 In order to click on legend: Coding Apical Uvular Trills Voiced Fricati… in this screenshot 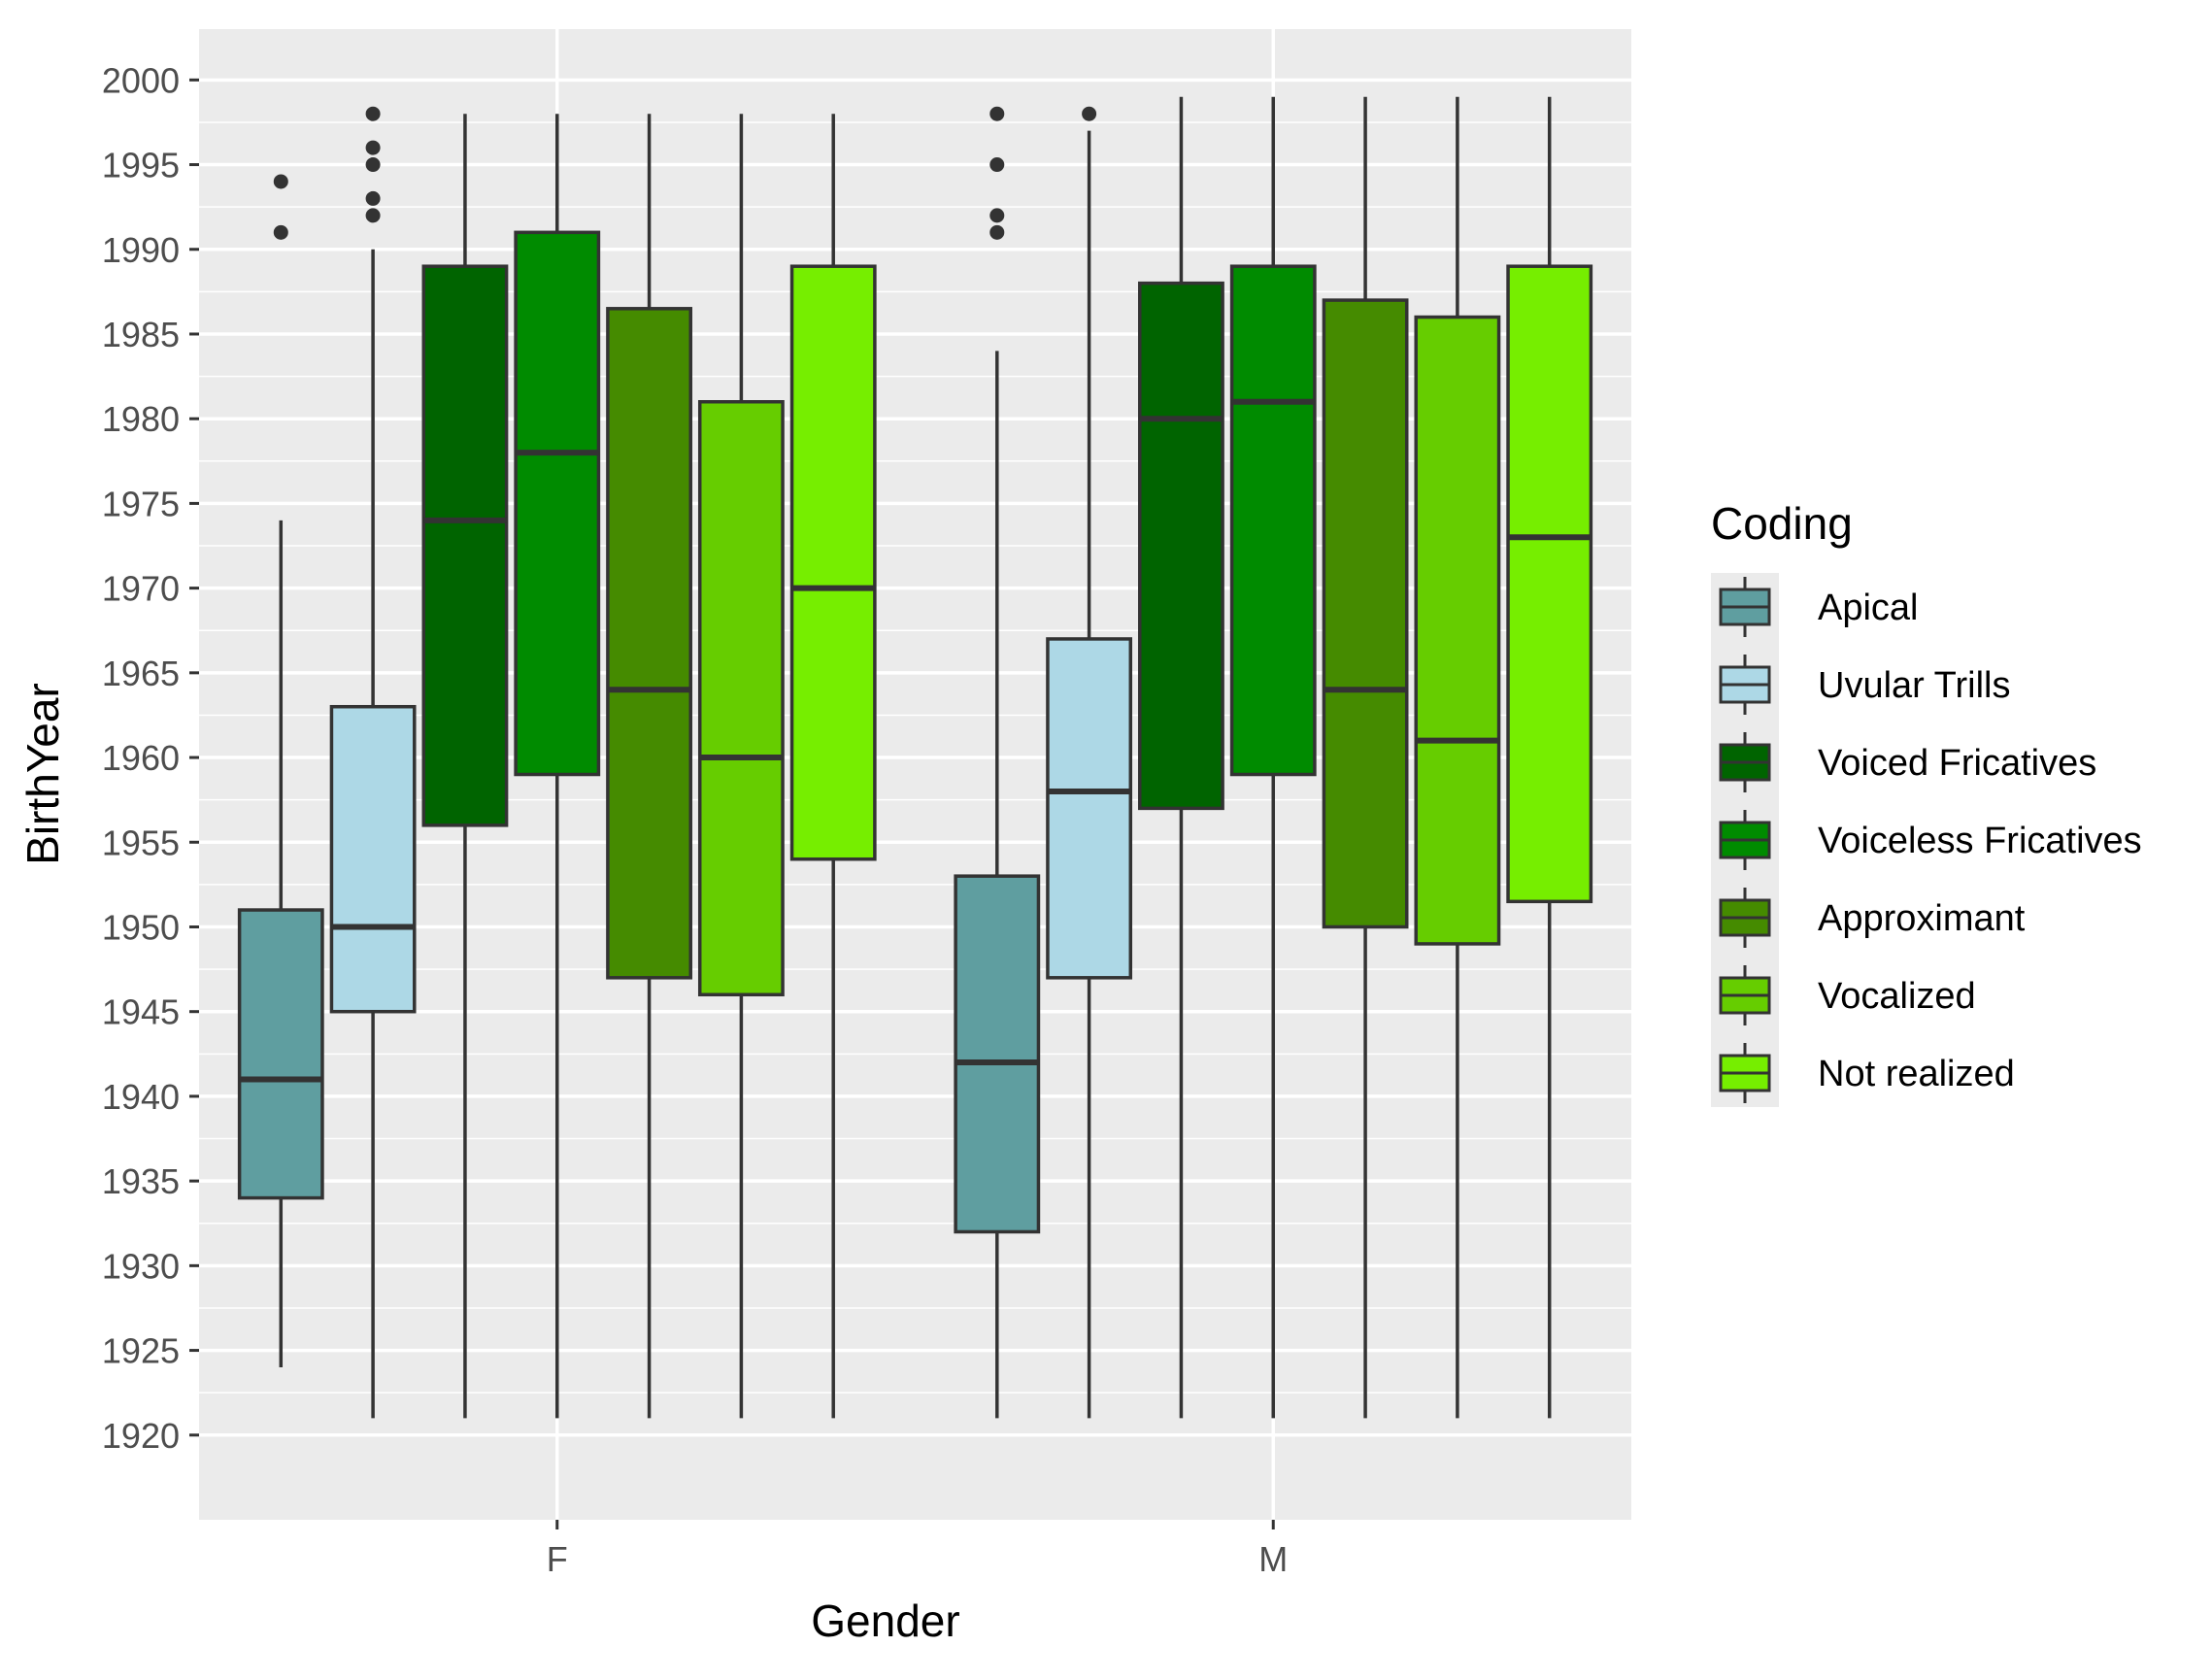, I will do `click(1926, 802)`.